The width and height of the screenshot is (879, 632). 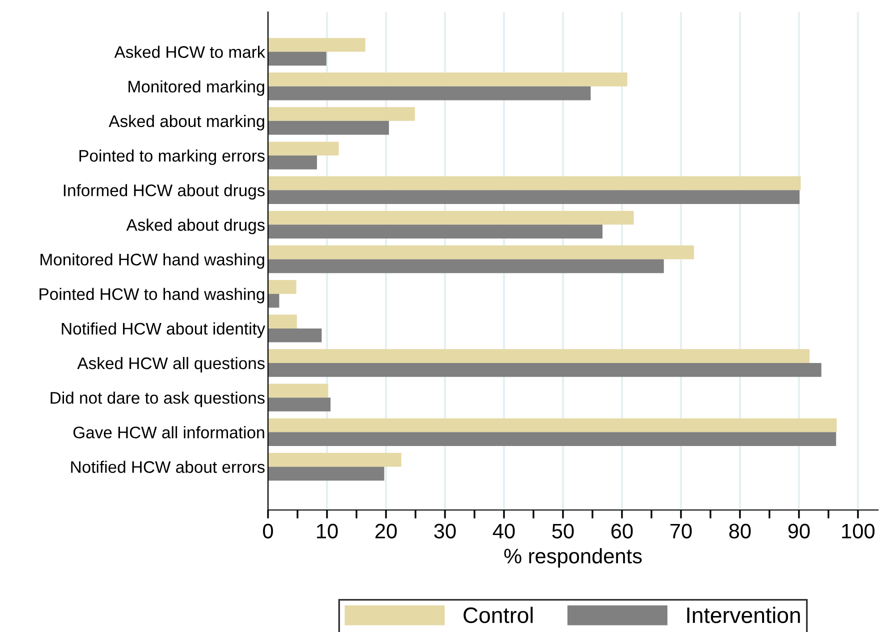 I want to click on legend-label: Control, so click(x=498, y=615).